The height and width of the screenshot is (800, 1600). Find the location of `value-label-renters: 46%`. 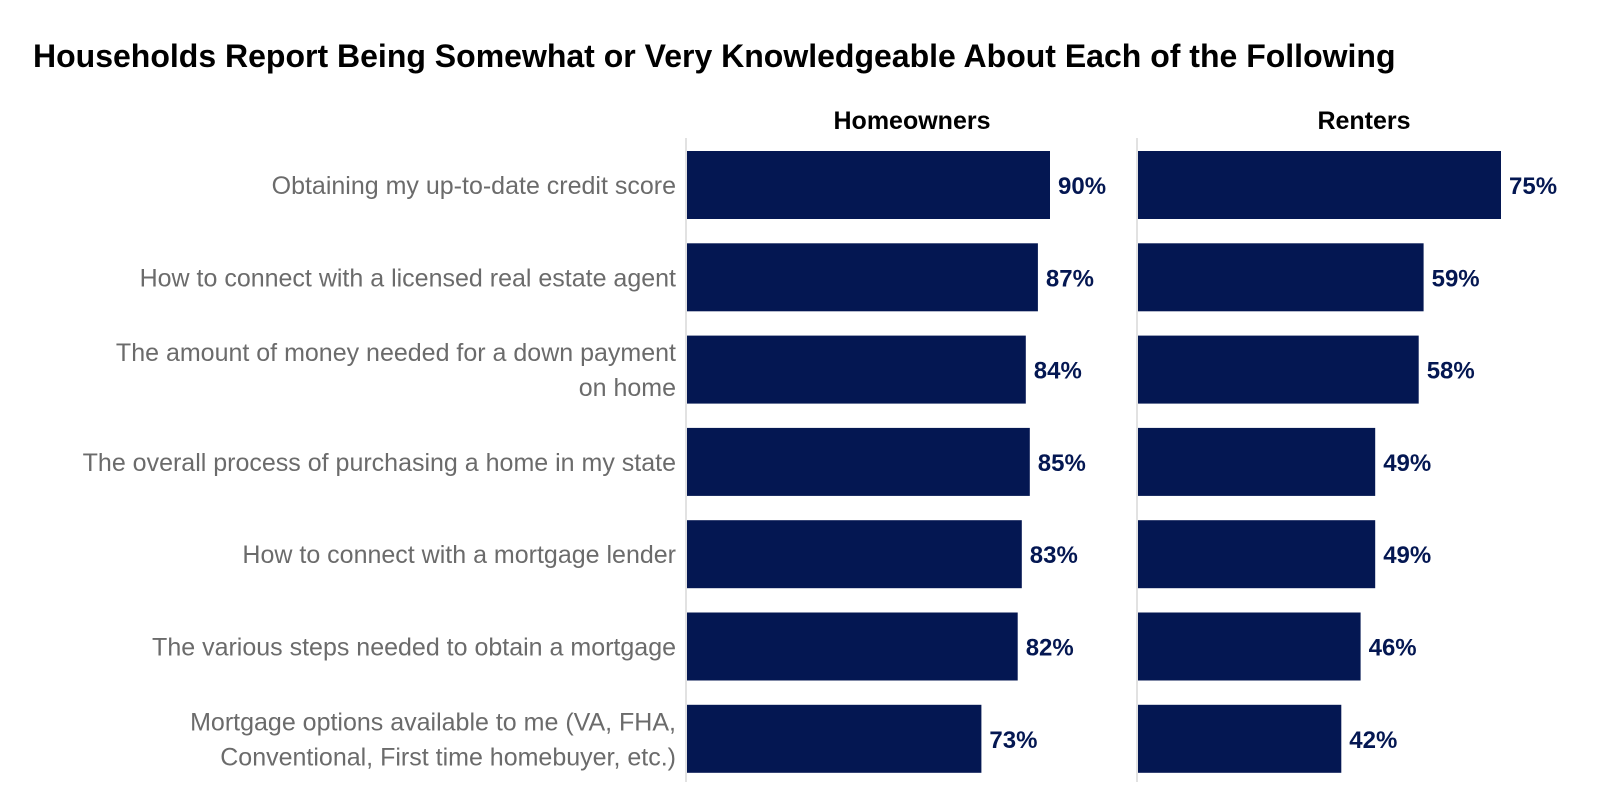

value-label-renters: 46% is located at coordinates (1393, 648).